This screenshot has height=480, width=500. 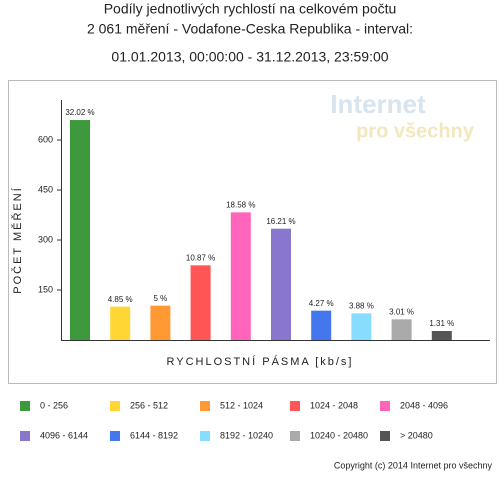 What do you see at coordinates (361, 305) in the screenshot?
I see `data-label: 3.88 %` at bounding box center [361, 305].